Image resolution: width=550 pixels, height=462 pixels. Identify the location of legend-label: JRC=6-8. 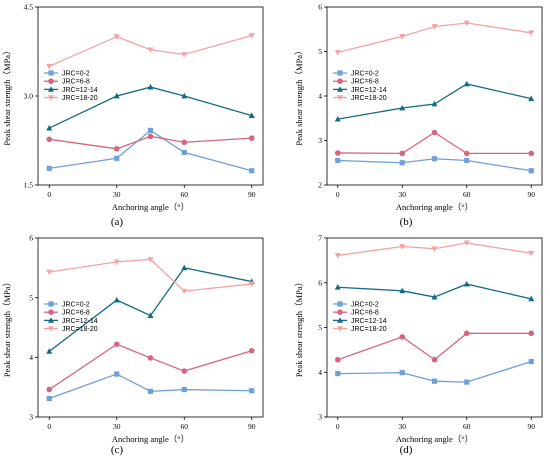
(365, 313).